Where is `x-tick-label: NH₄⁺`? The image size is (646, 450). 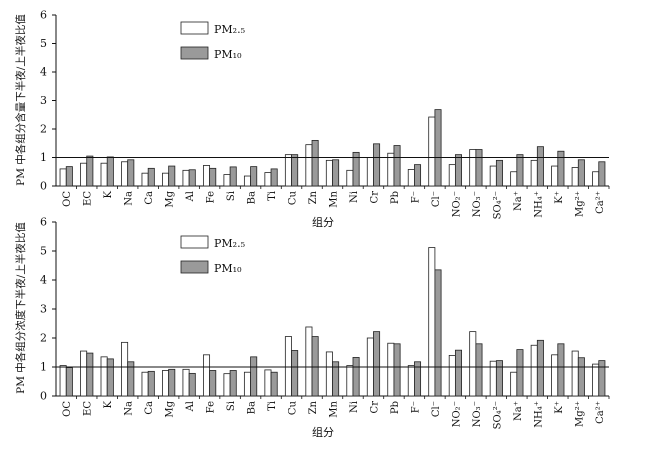 x-tick-label: NH₄⁺ is located at coordinates (538, 204).